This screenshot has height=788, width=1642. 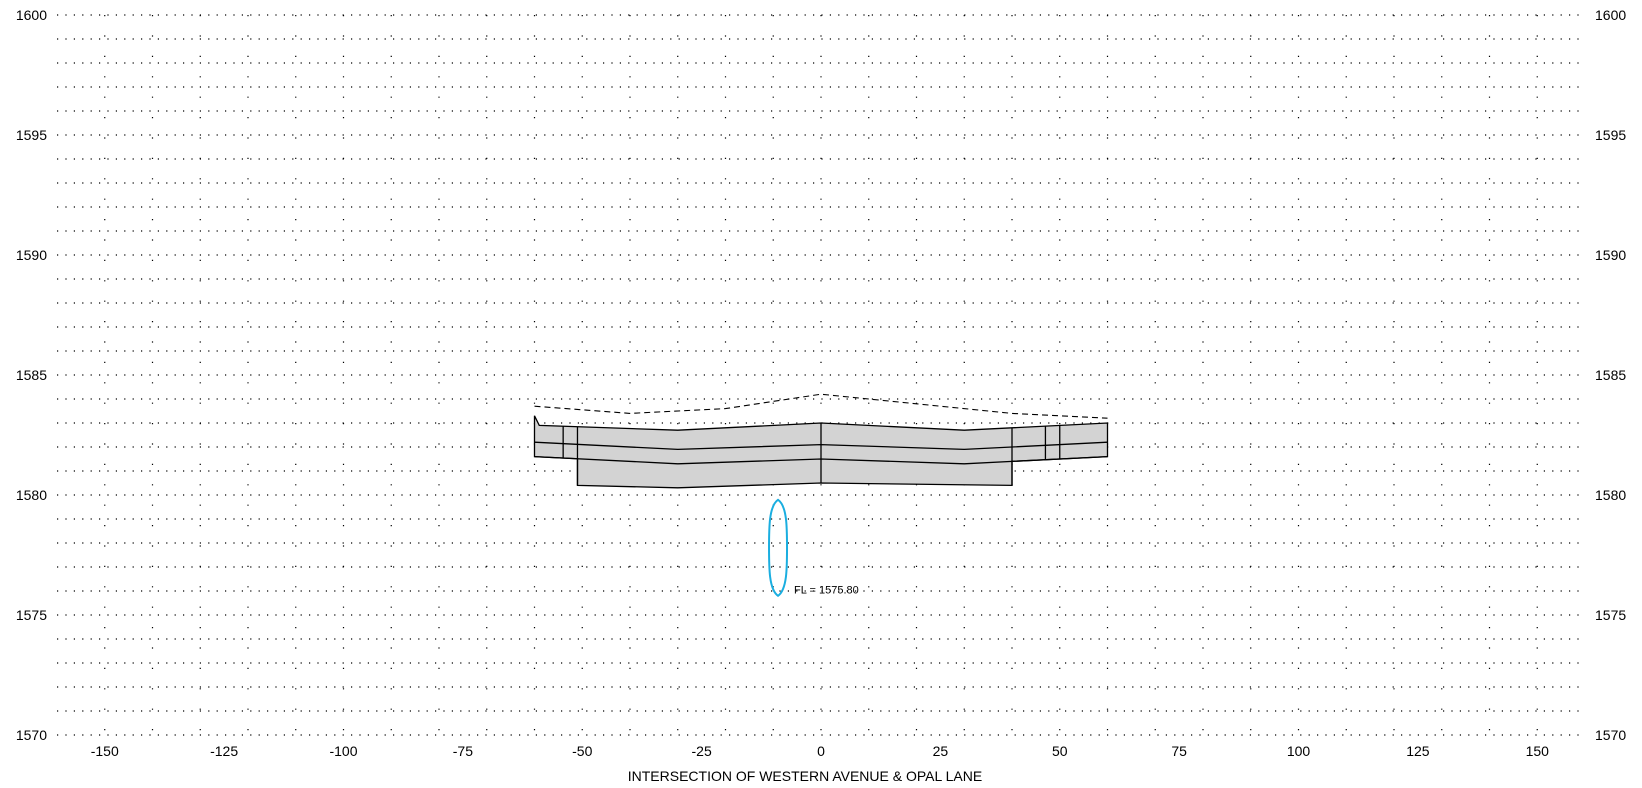 What do you see at coordinates (1610, 15) in the screenshot?
I see `y-tick-label-right: 1600` at bounding box center [1610, 15].